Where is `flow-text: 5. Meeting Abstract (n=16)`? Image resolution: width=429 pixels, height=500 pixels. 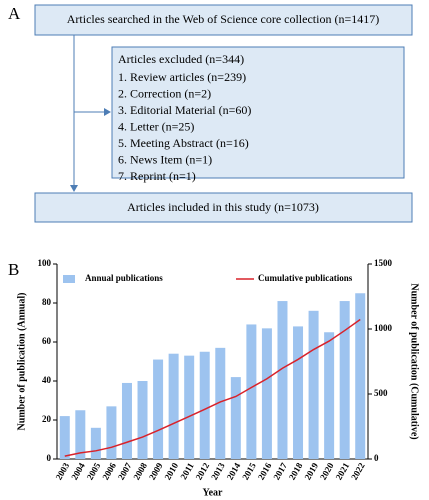
flow-text: 5. Meeting Abstract (n=16) is located at coordinates (183, 143).